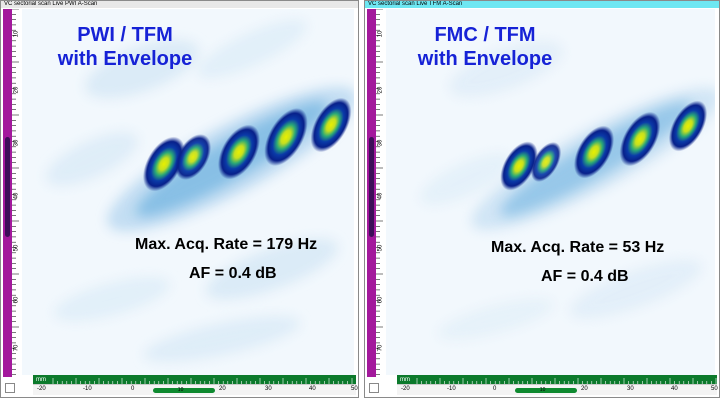 This screenshot has height=400, width=720. Describe the element at coordinates (226, 244) in the screenshot. I see `acq-rate-label: Max. Acq. Rate = 179 Hz` at that location.